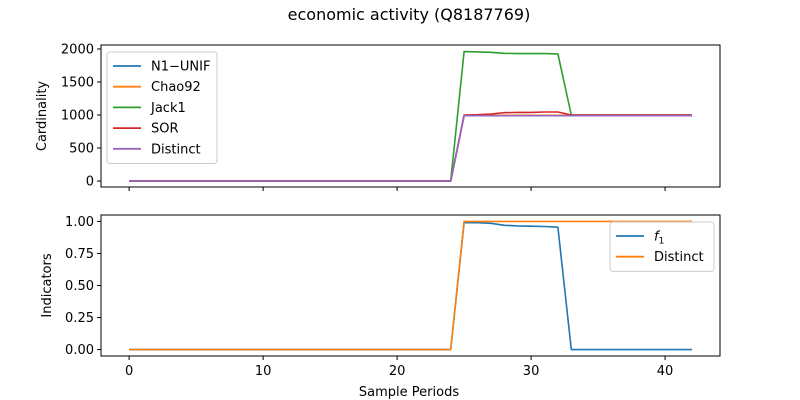 This screenshot has width=800, height=400. I want to click on y-tick-label: 1.00, so click(79, 222).